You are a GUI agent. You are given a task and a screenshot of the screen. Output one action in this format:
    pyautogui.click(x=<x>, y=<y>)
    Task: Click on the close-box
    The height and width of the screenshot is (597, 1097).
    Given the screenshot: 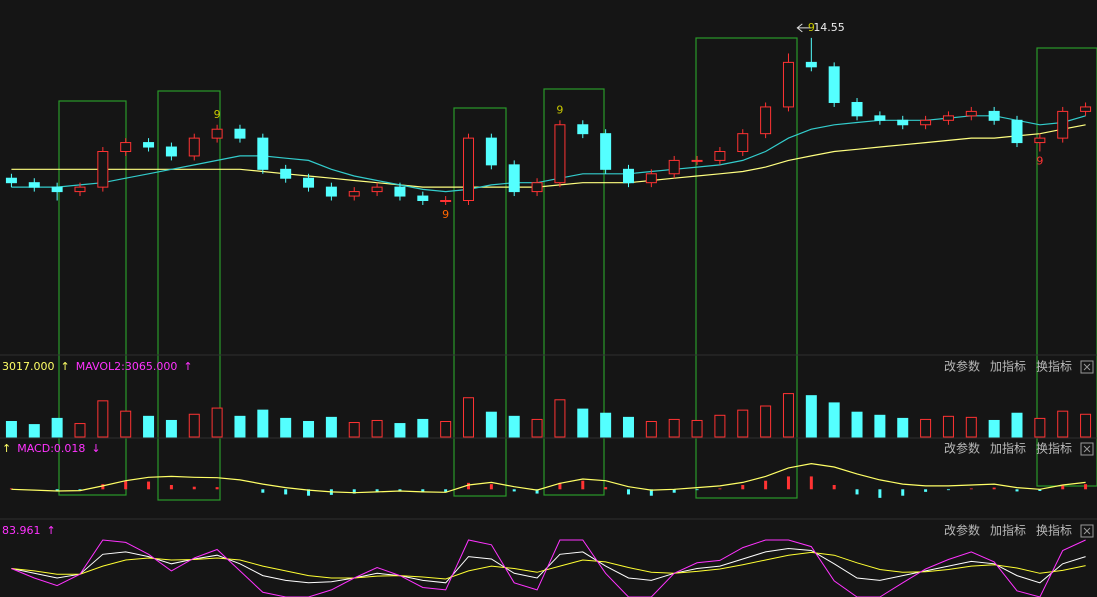 What is the action you would take?
    pyautogui.click(x=1087, y=449)
    